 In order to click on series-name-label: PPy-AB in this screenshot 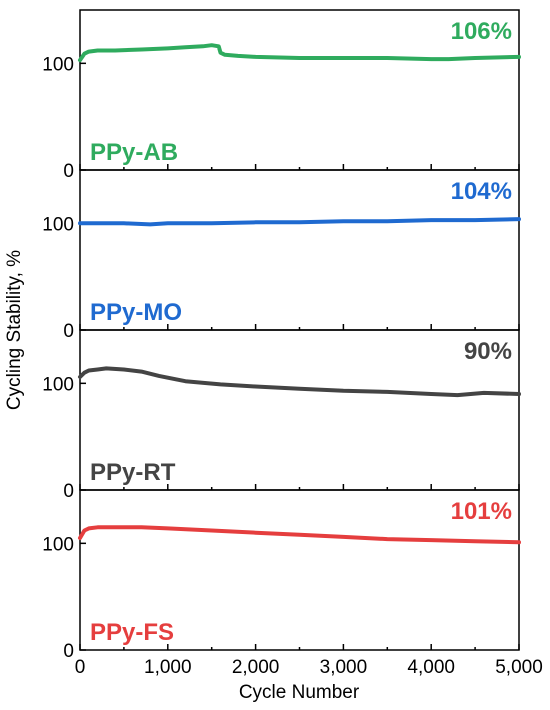, I will do `click(134, 152)`.